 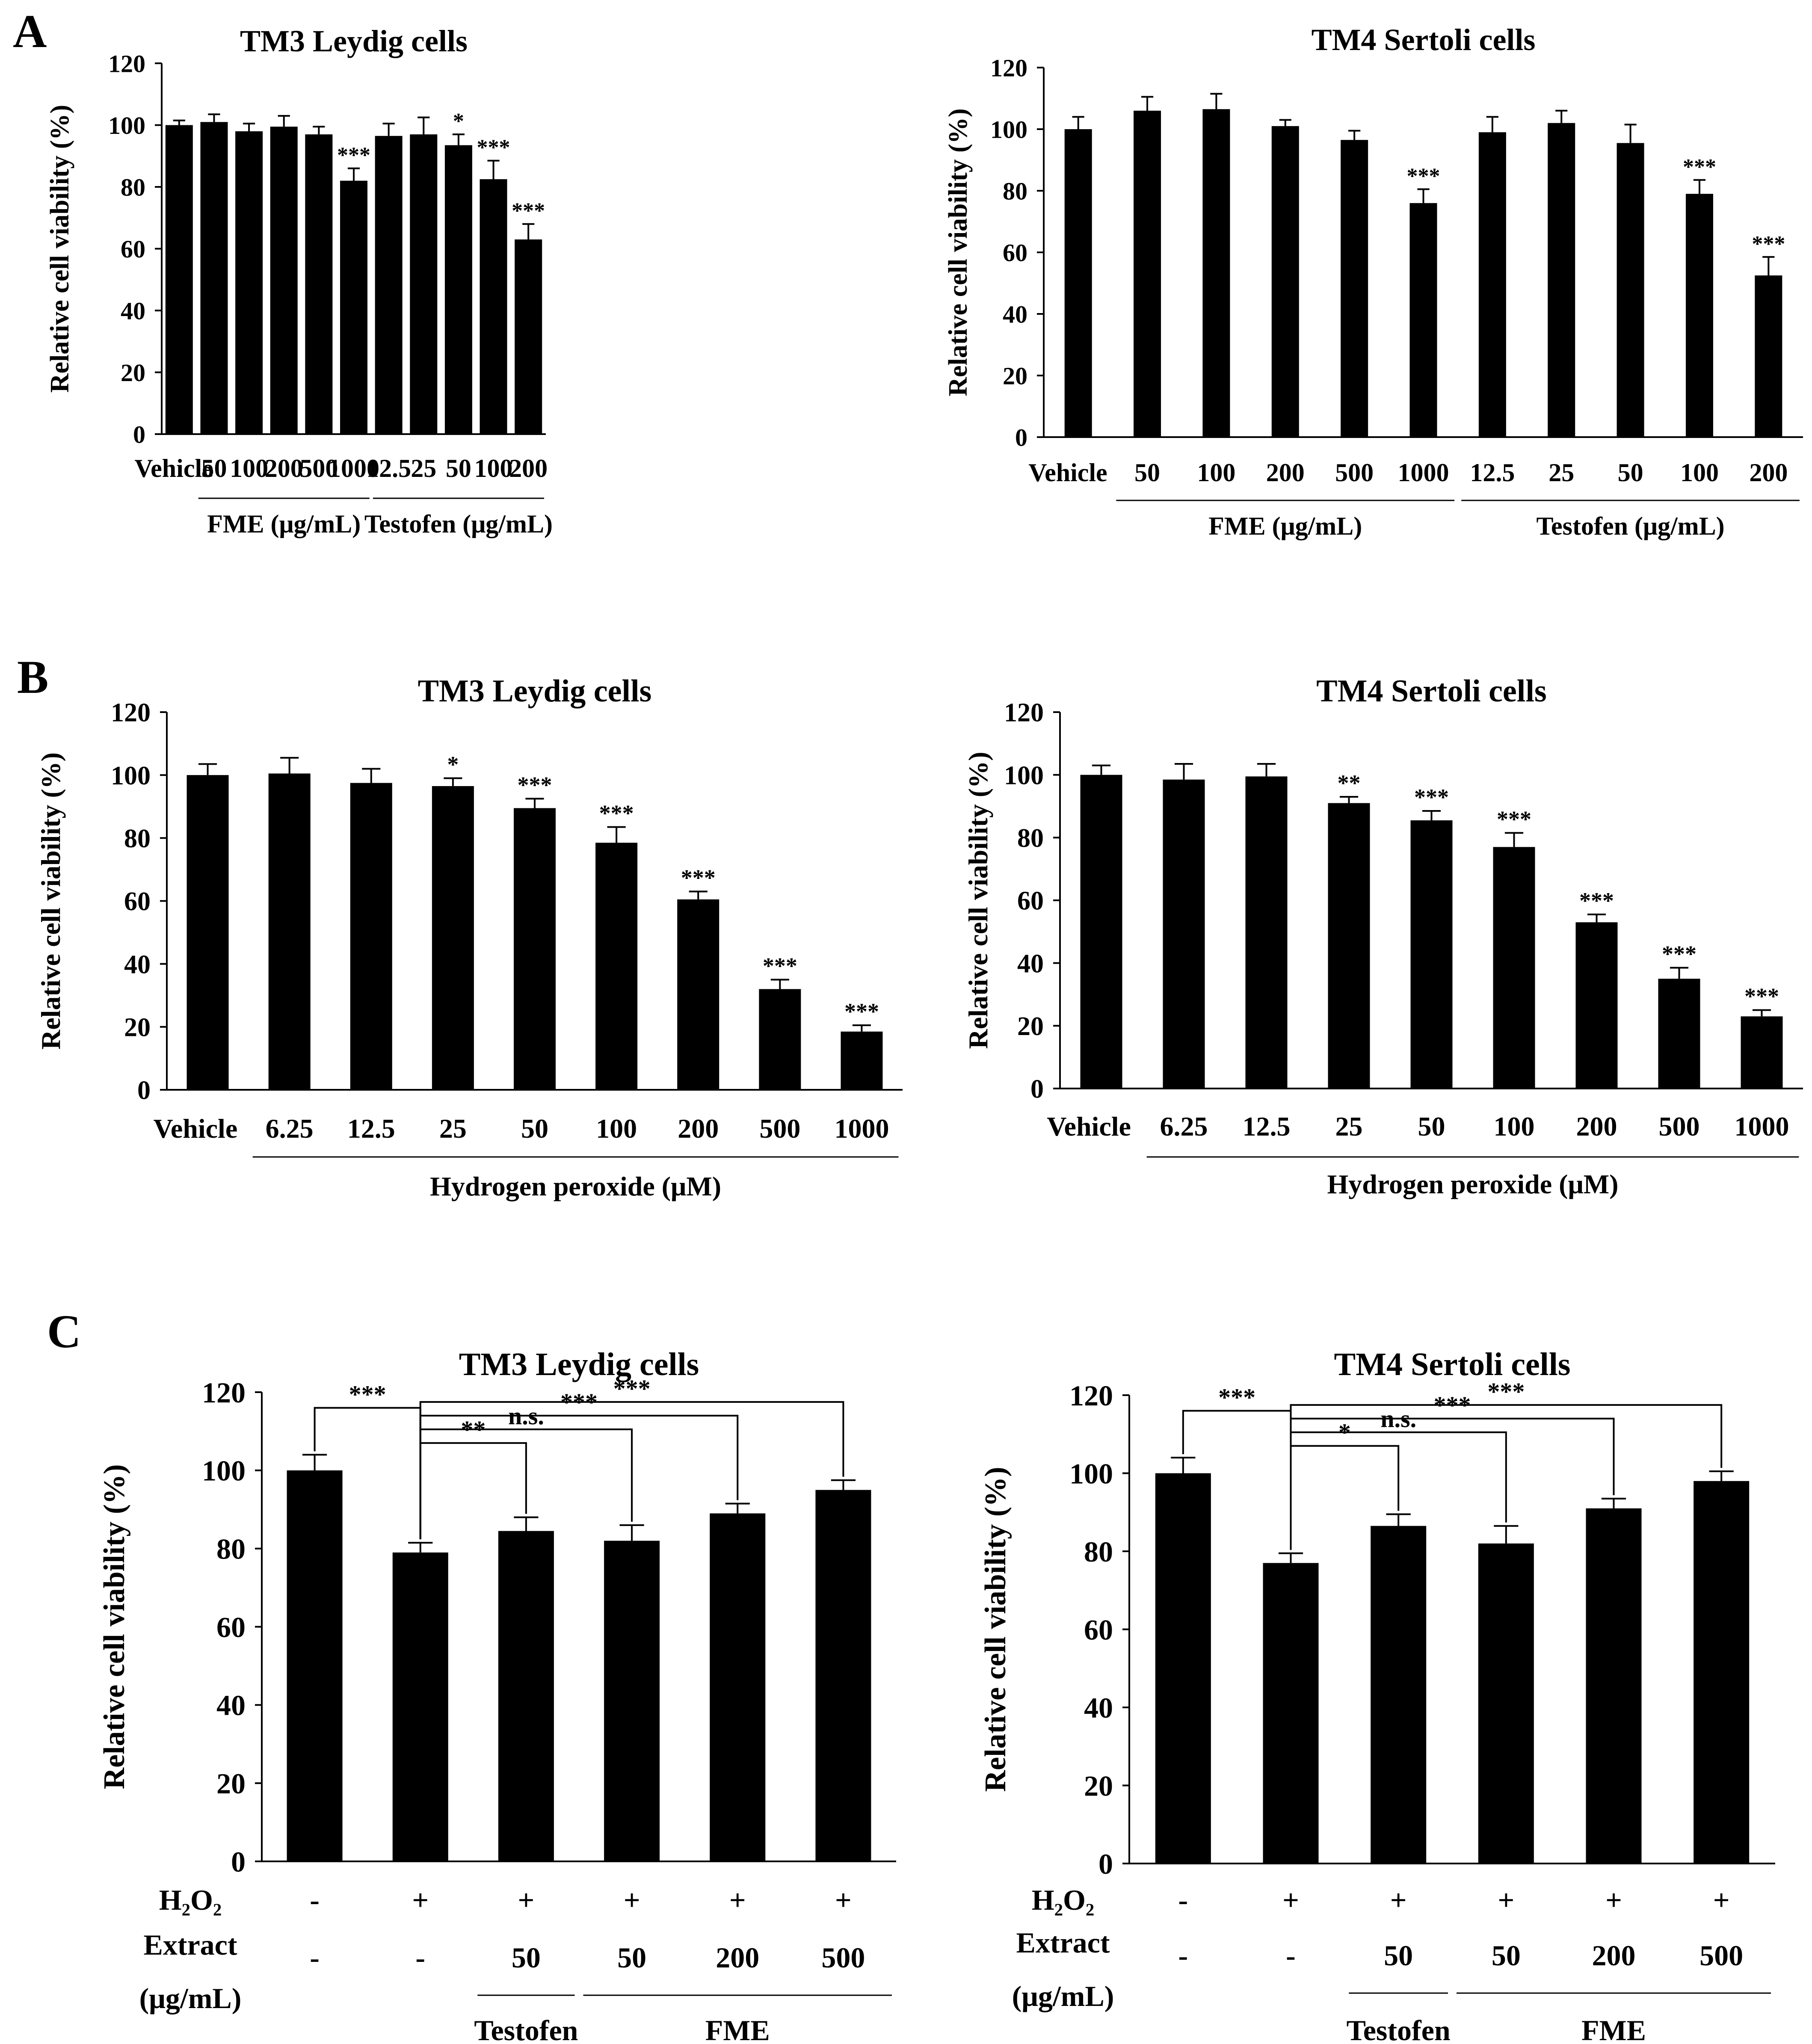 What do you see at coordinates (1431, 691) in the screenshot?
I see `chart-title: TM4 Sertoli cells` at bounding box center [1431, 691].